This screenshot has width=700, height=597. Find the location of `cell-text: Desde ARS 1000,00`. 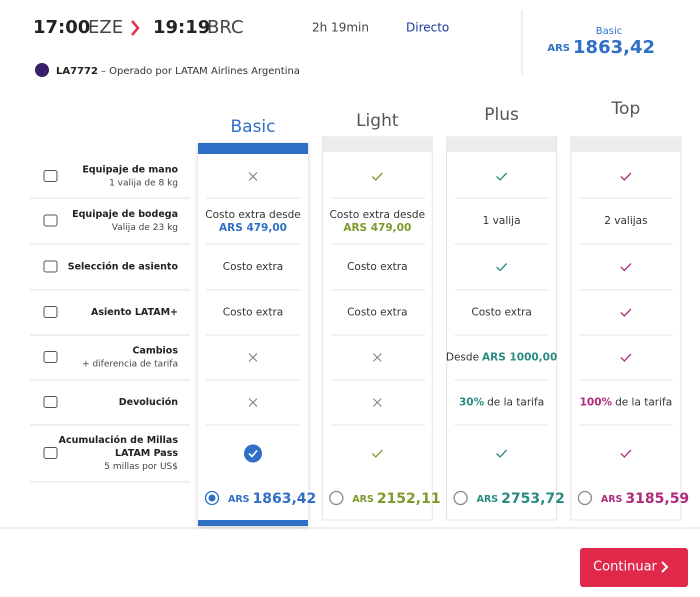

cell-text: Desde ARS 1000,00 is located at coordinates (501, 358).